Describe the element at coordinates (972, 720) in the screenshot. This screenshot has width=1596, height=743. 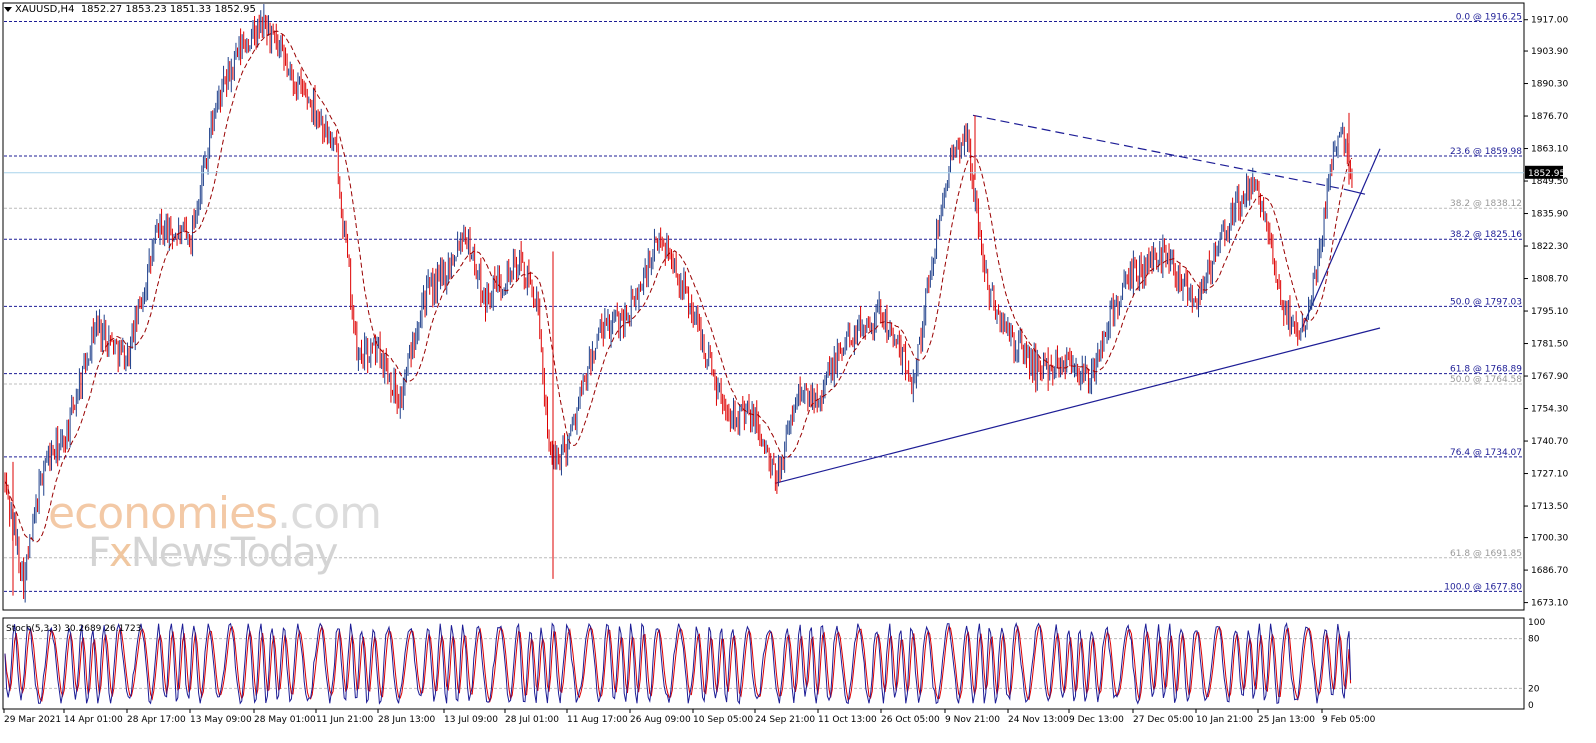
I see `x-tick-label: 9 Nov 21:00` at that location.